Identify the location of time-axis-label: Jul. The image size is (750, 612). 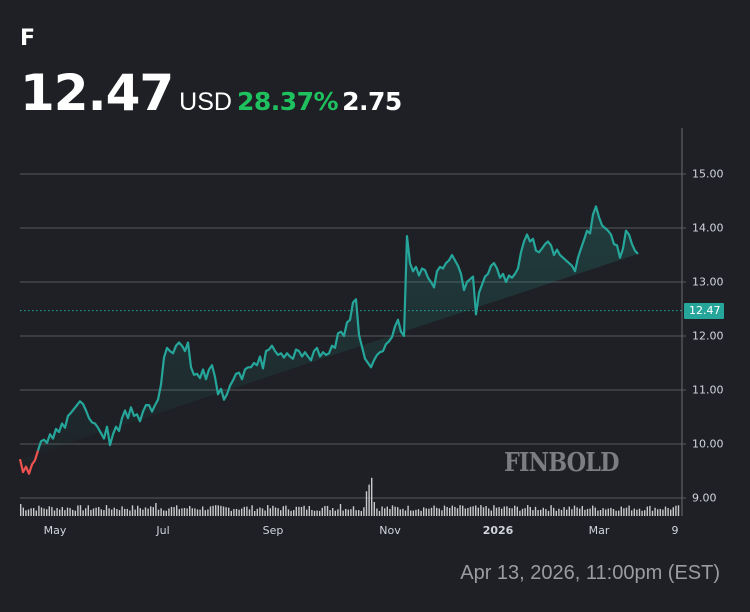
(163, 530).